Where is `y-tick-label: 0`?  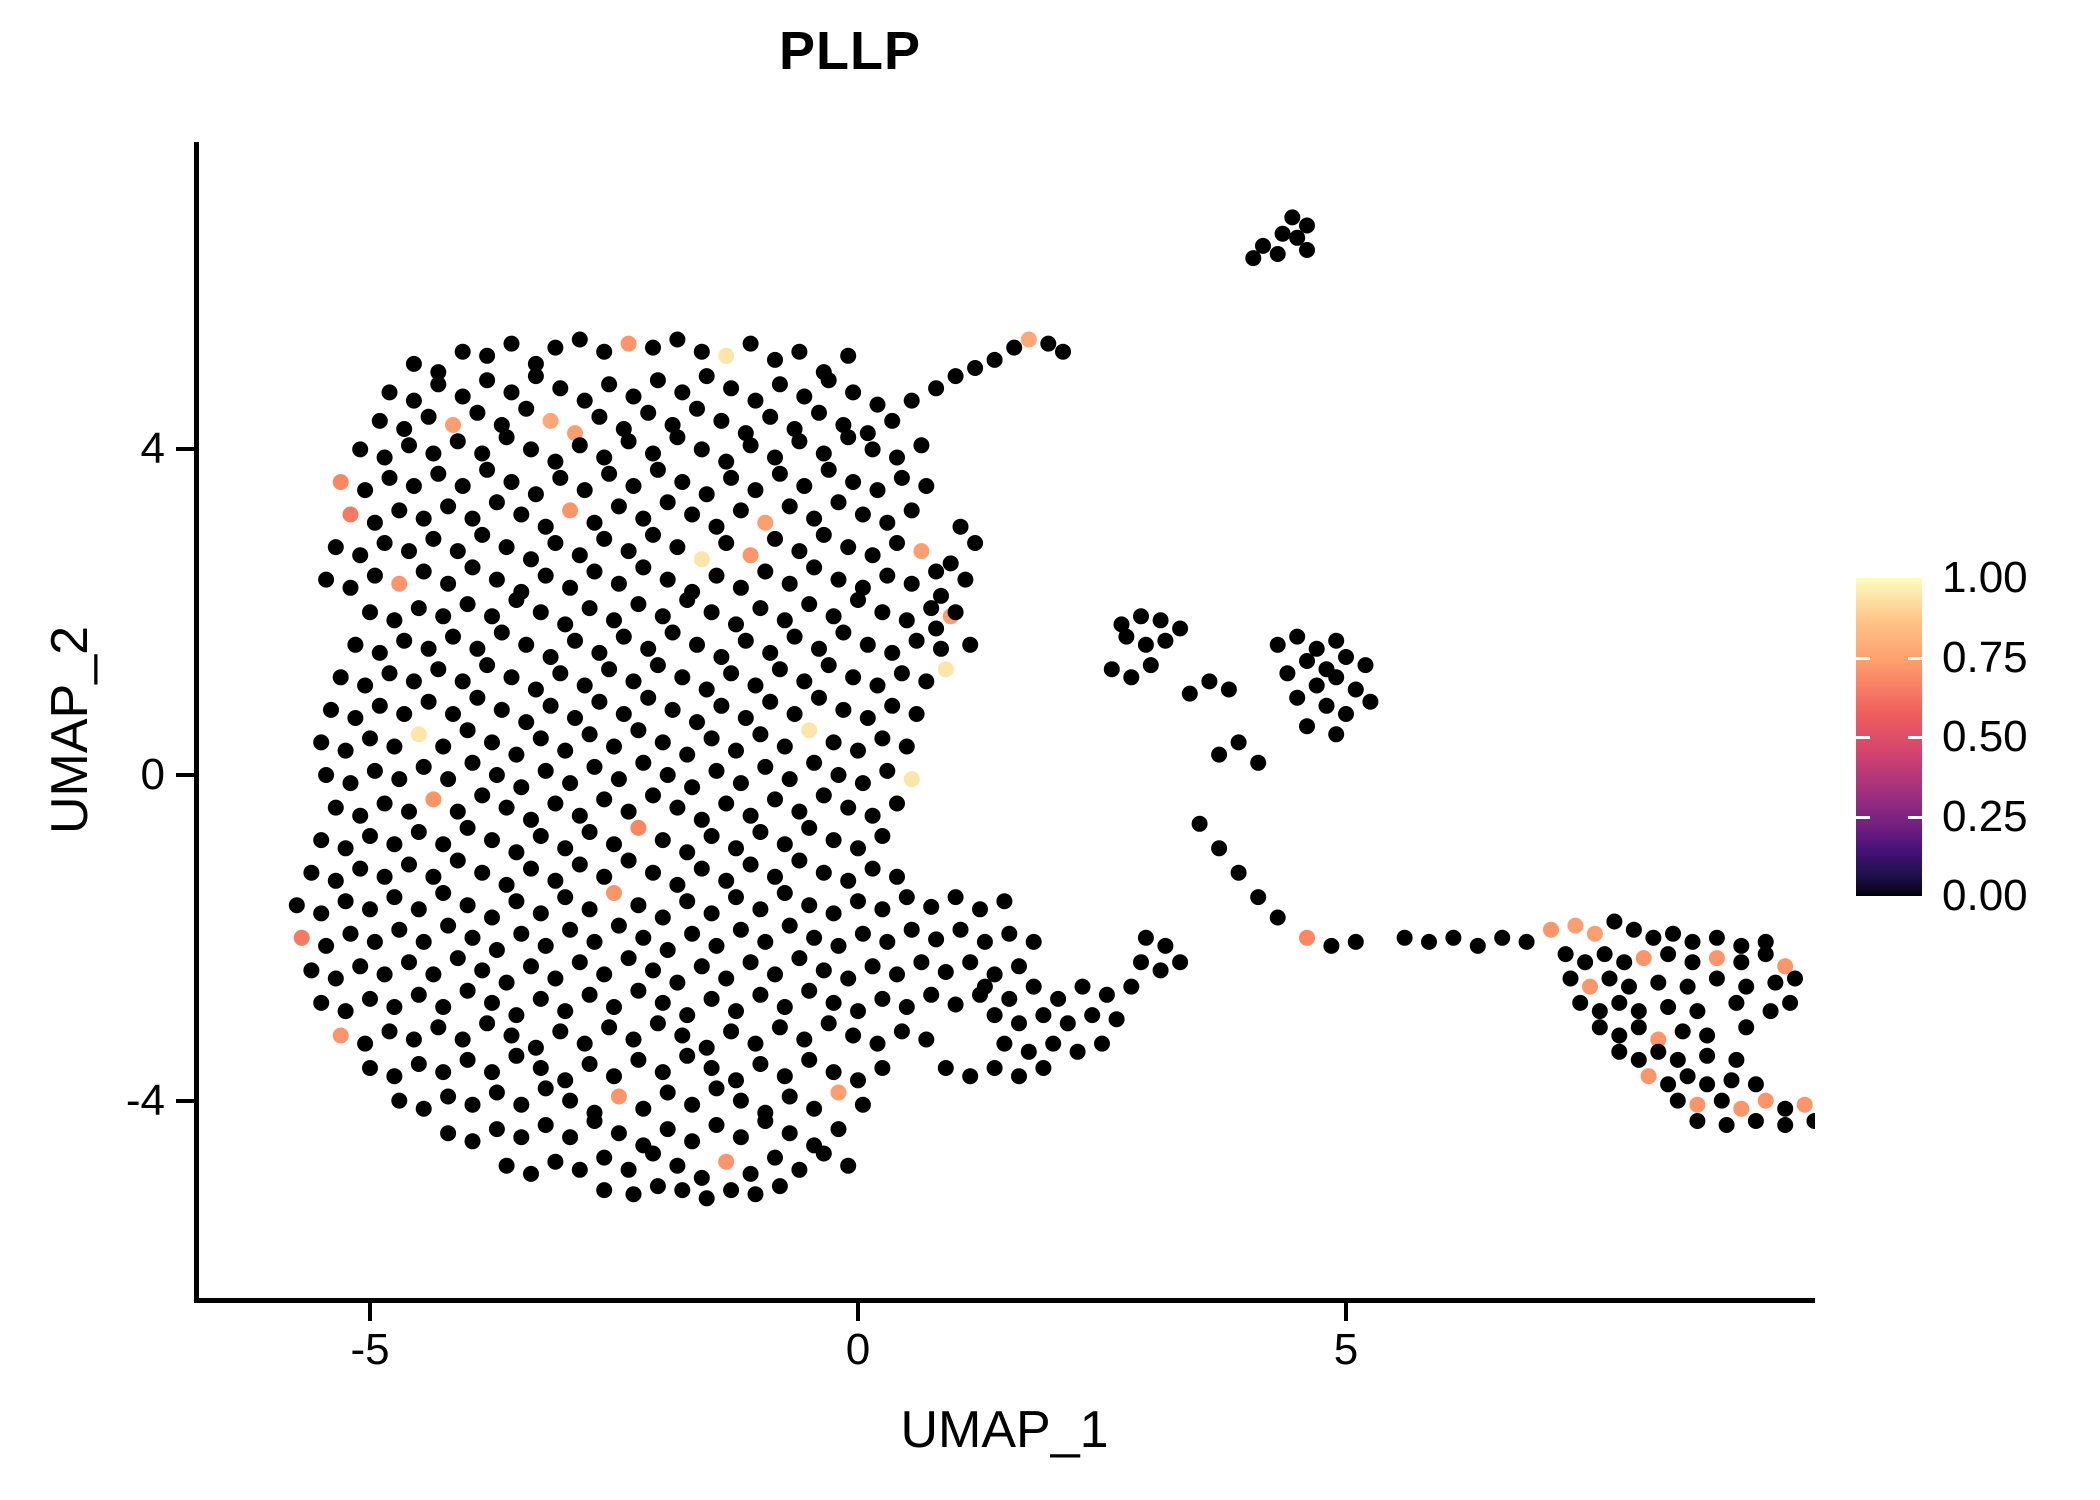 y-tick-label: 0 is located at coordinates (152, 774).